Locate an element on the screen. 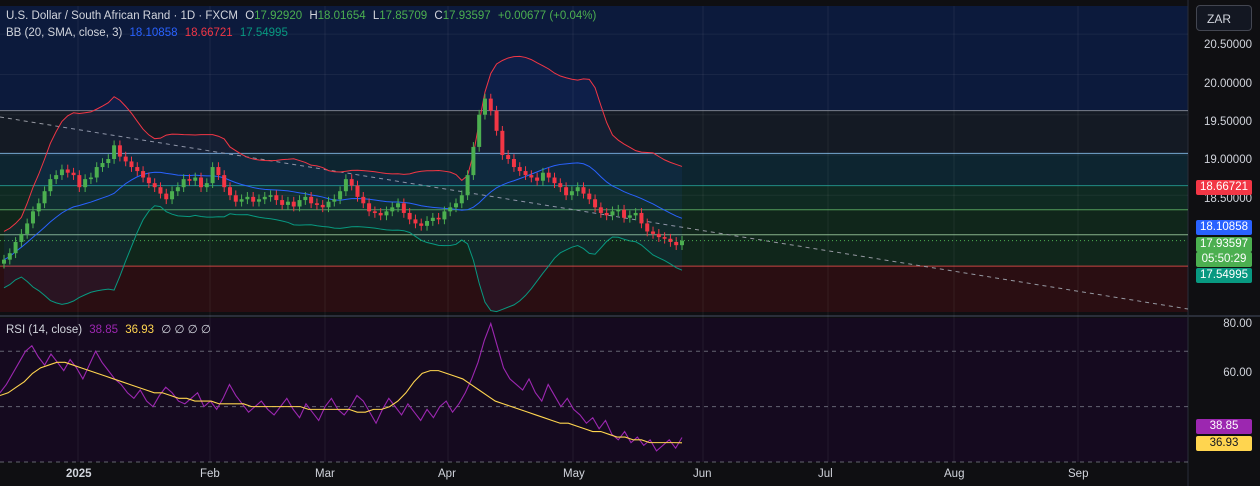 The image size is (1260, 486). ohlc-o: O17.92920 is located at coordinates (273, 16).